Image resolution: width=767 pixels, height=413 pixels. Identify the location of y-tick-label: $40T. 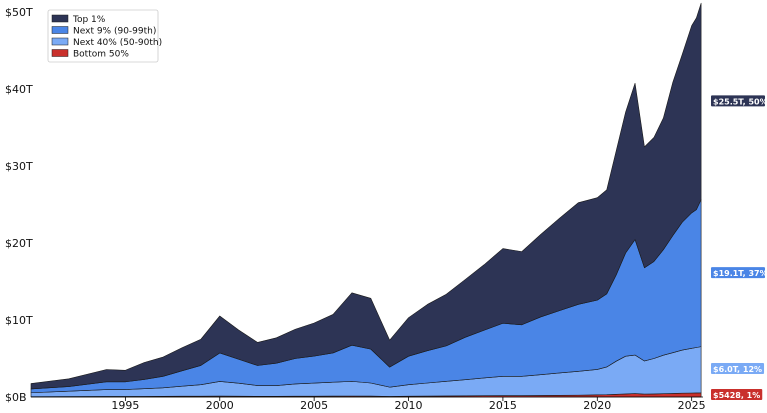
(19, 89).